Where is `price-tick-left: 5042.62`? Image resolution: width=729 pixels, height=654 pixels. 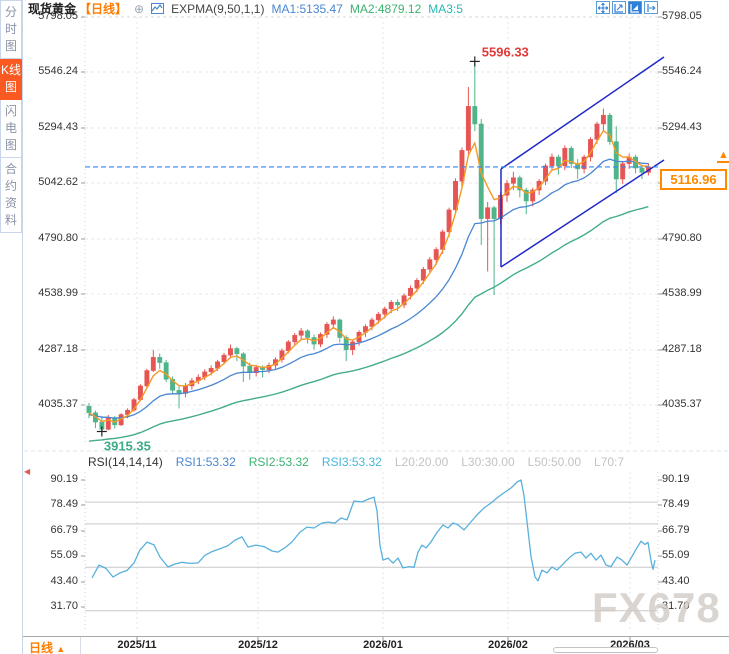 price-tick-left: 5042.62 is located at coordinates (58, 182).